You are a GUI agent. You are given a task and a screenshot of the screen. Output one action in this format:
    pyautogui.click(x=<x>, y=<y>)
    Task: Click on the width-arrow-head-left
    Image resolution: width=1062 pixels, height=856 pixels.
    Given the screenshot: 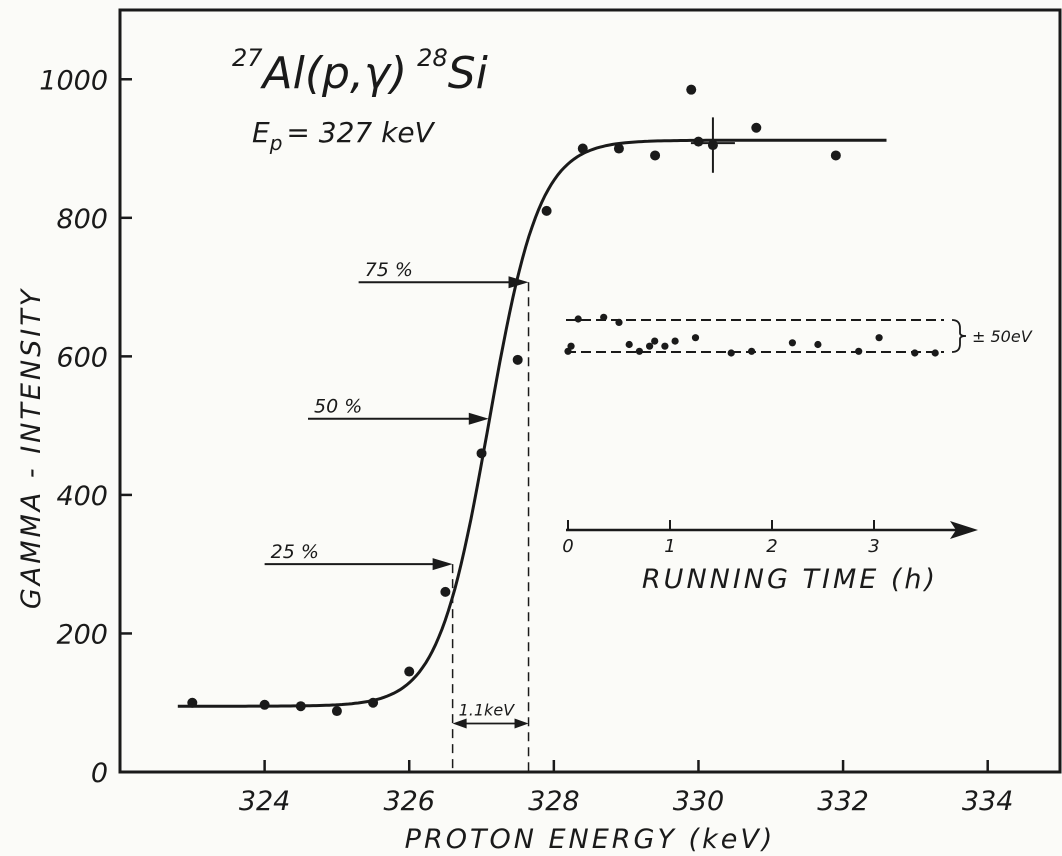 What is the action you would take?
    pyautogui.click(x=459, y=723)
    